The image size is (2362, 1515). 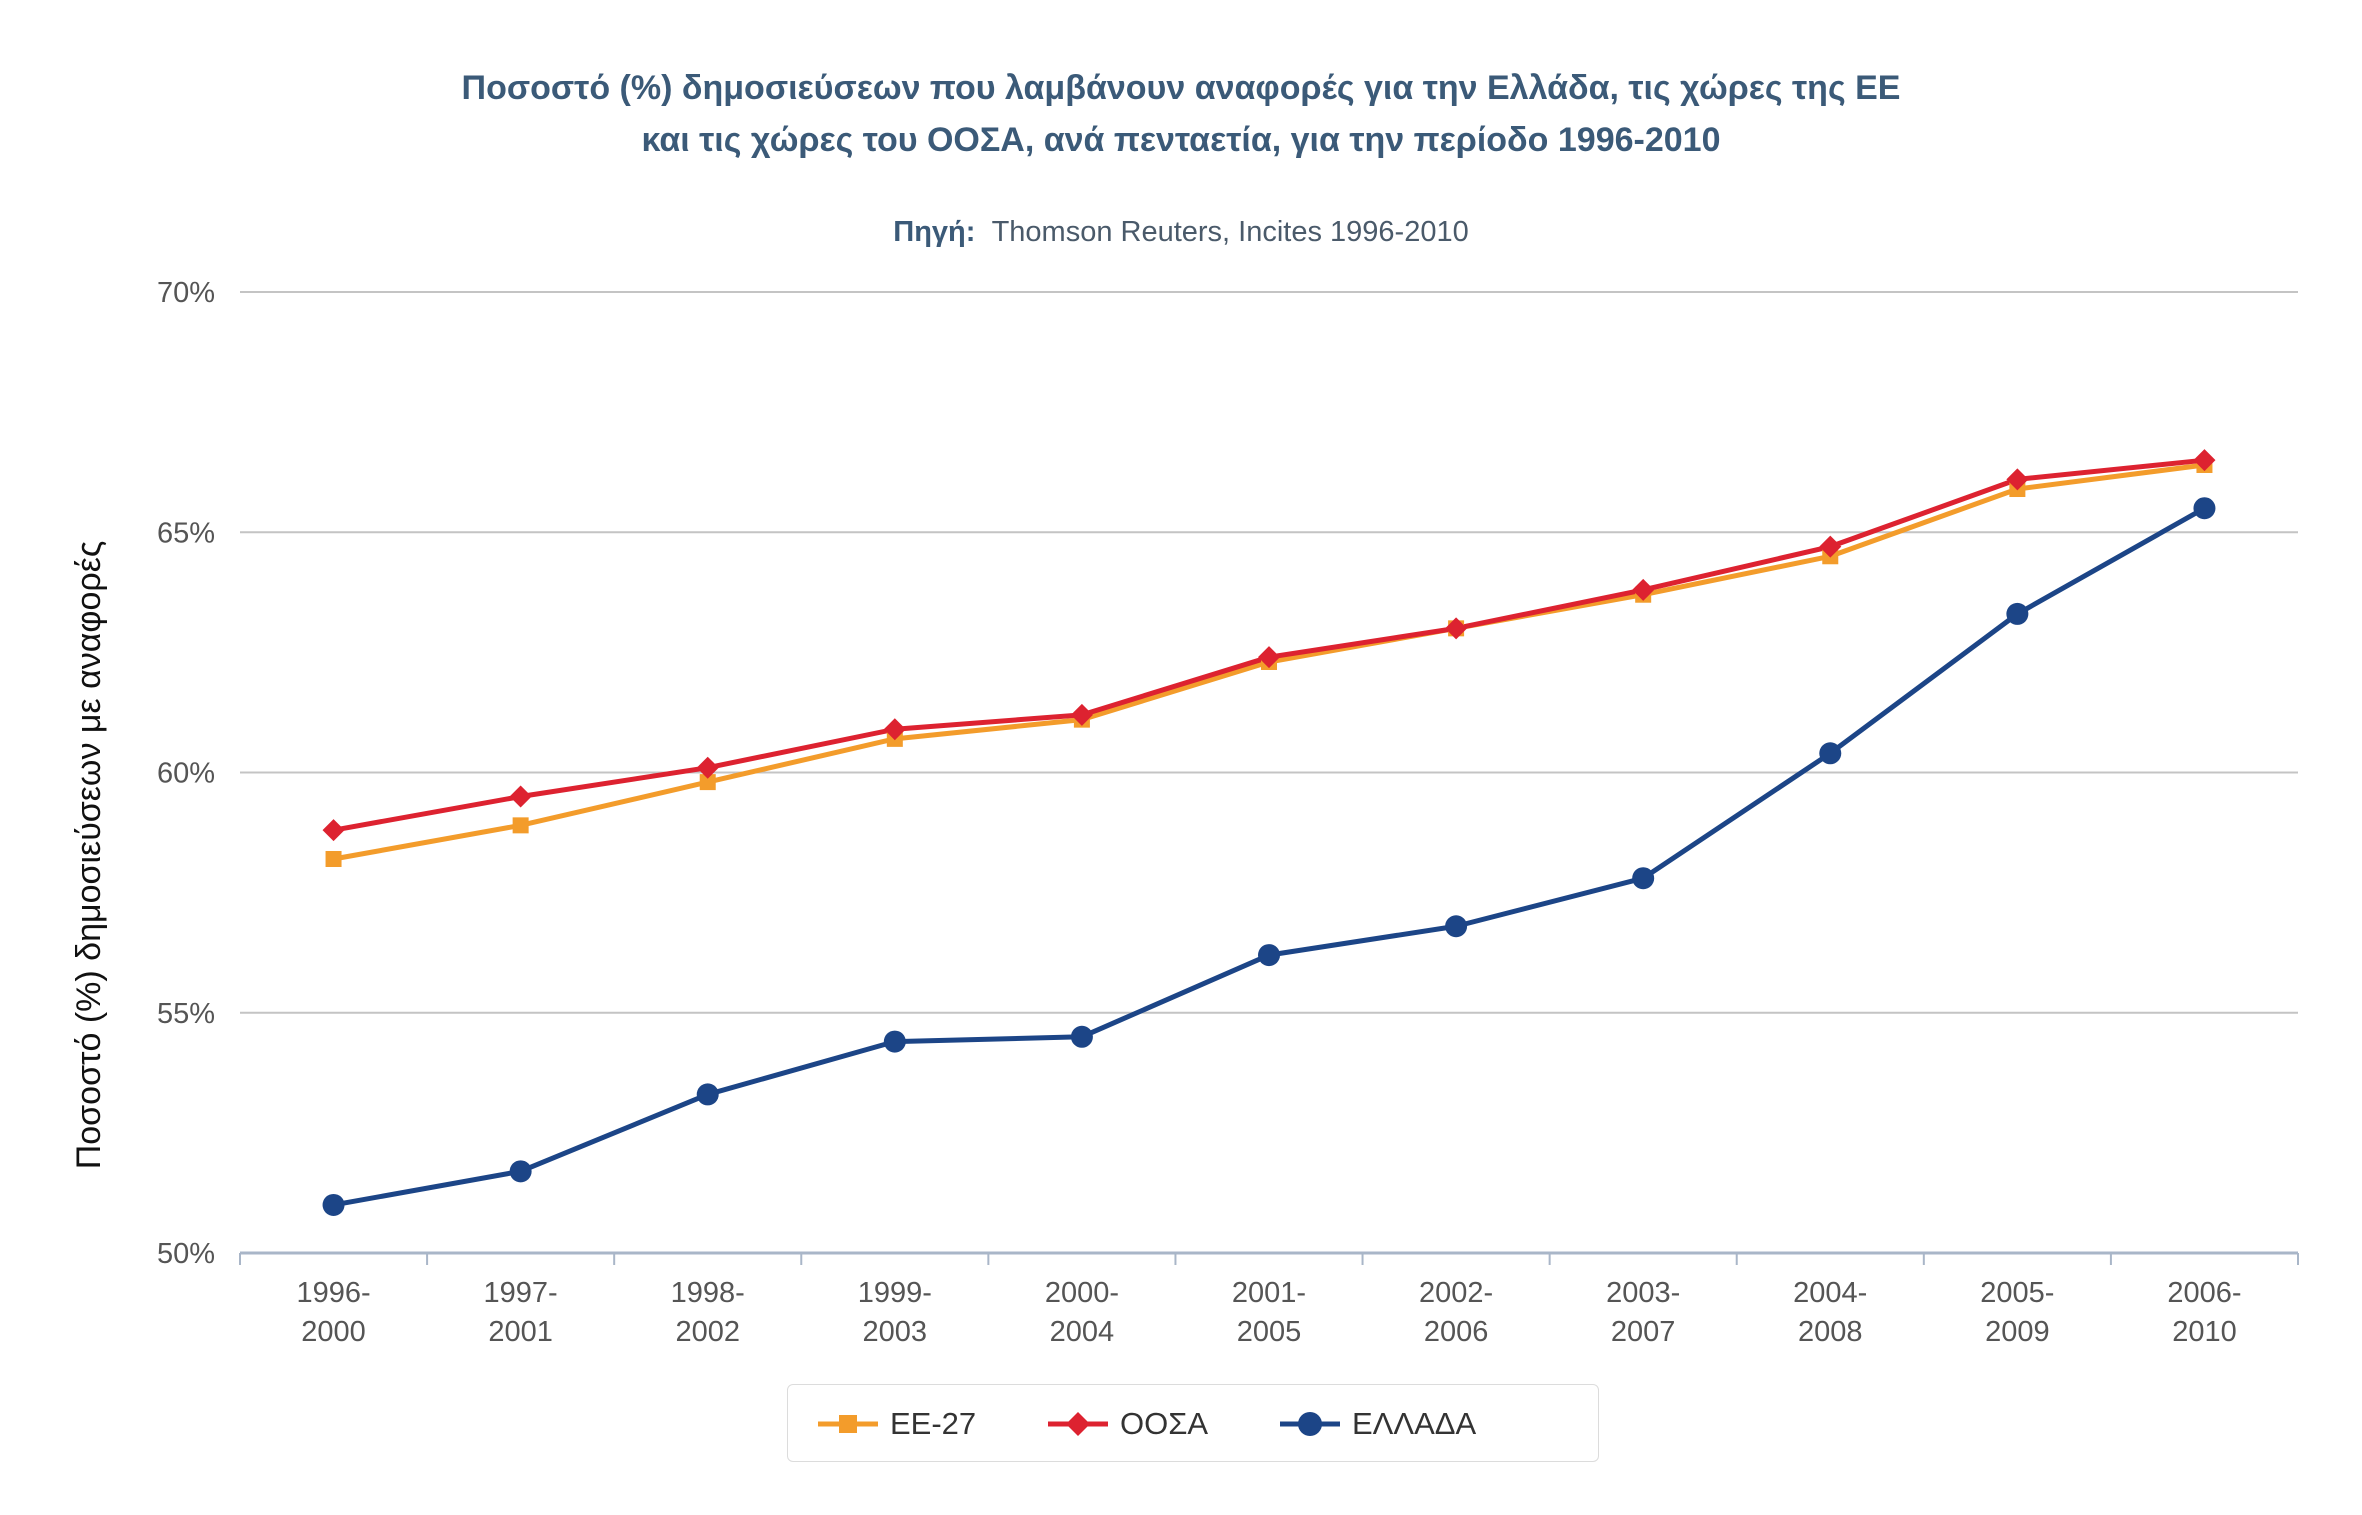 I want to click on x-tick-label-line1: 2005-, so click(x=2017, y=1293).